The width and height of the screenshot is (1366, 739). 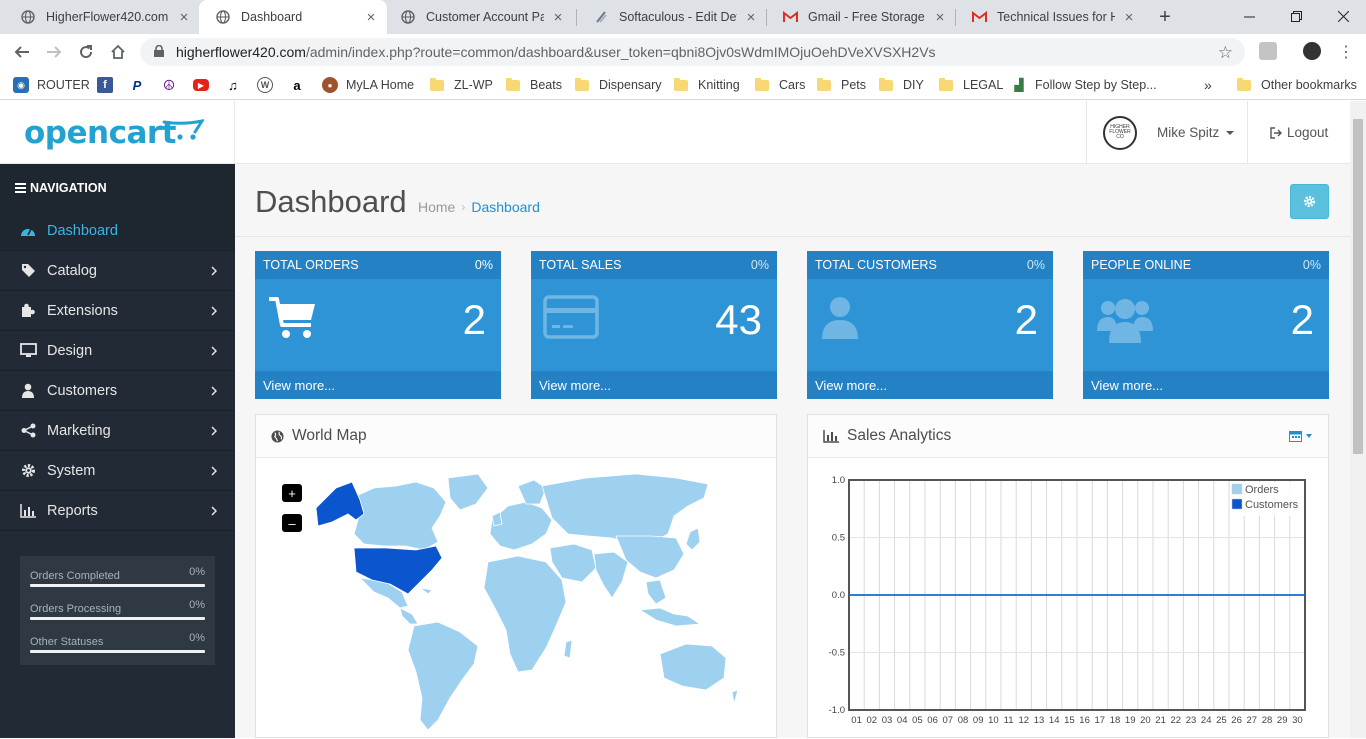 What do you see at coordinates (707, 85) in the screenshot?
I see `bookmark-folder: Knitting` at bounding box center [707, 85].